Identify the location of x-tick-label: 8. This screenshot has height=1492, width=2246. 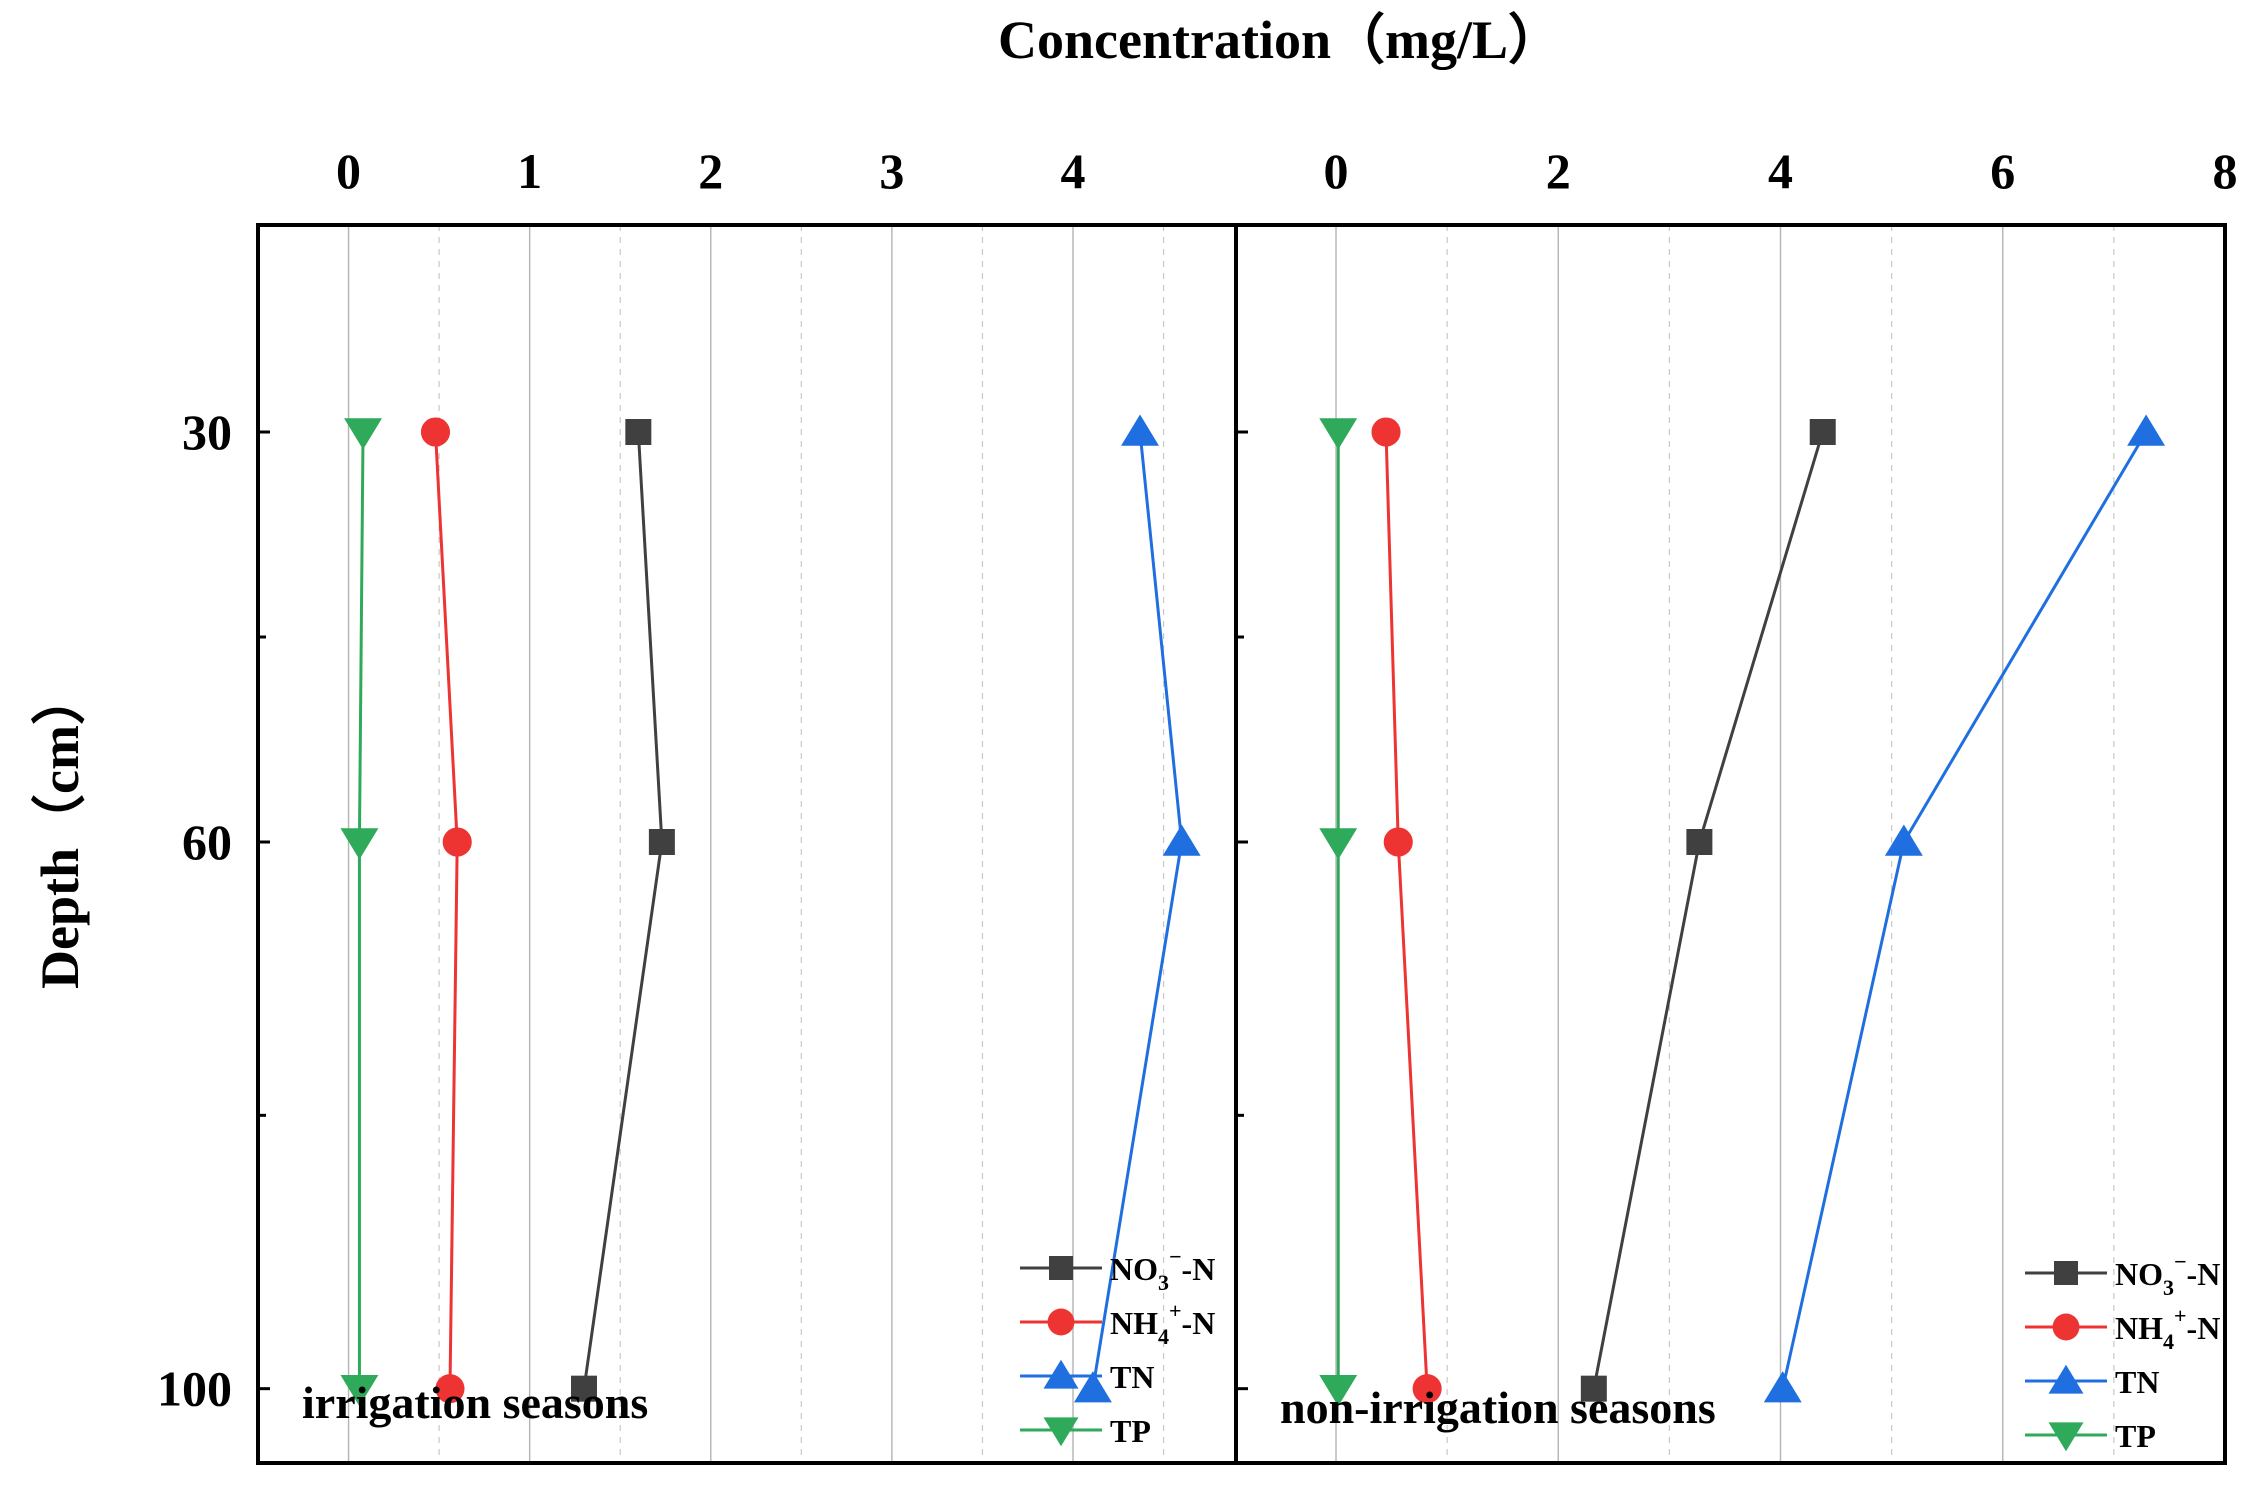
(2225, 171).